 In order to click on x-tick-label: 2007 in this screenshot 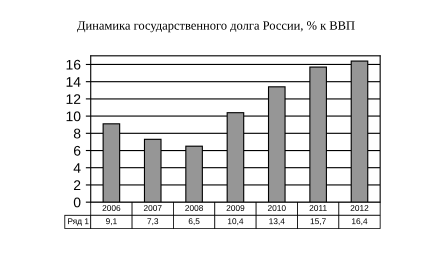, I will do `click(153, 208)`.